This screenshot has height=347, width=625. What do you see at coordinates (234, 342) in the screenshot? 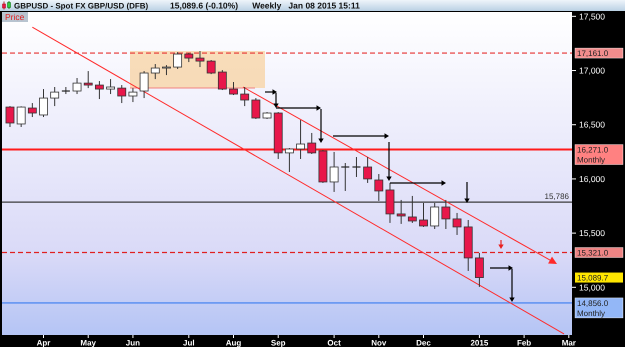
I see `x-tick-label: Aug` at bounding box center [234, 342].